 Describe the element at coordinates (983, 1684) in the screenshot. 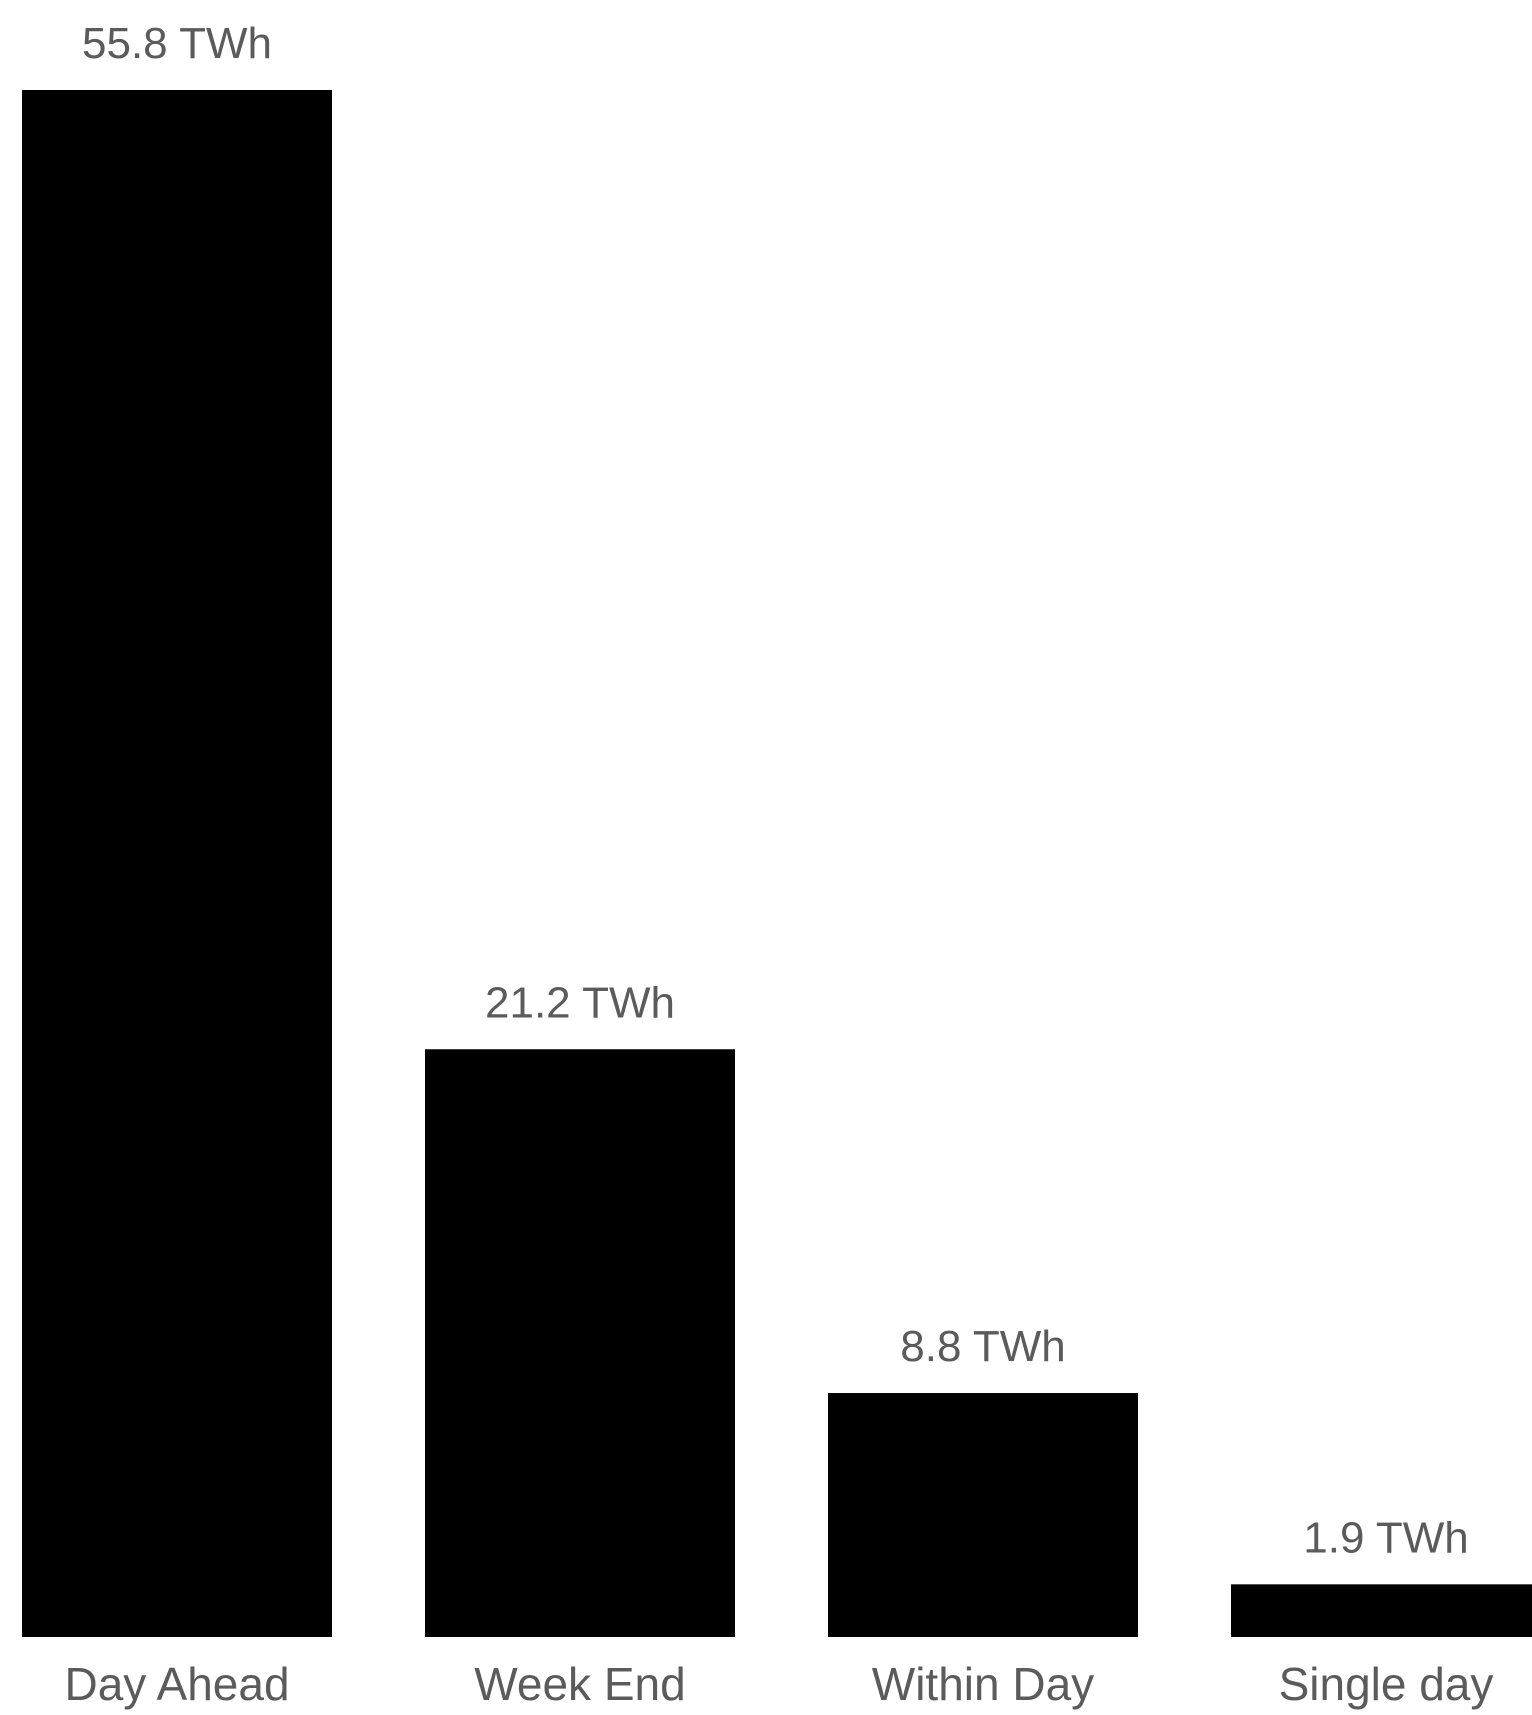

I see `category-label-within-day: Within Day` at that location.